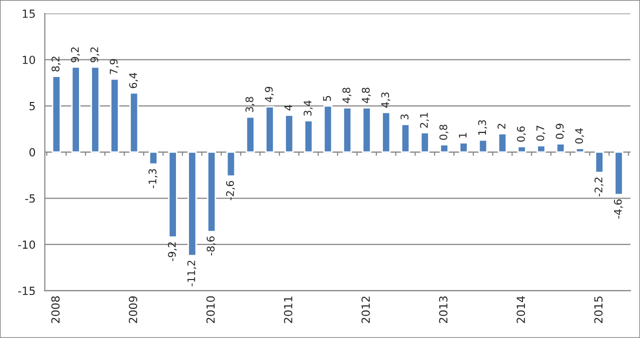 Image resolution: width=640 pixels, height=338 pixels. What do you see at coordinates (443, 310) in the screenshot?
I see `x-tick-label: 2013` at bounding box center [443, 310].